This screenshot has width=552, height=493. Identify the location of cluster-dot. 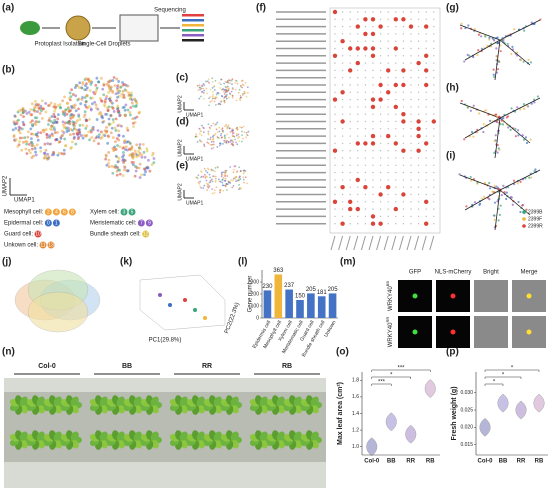
(124, 212).